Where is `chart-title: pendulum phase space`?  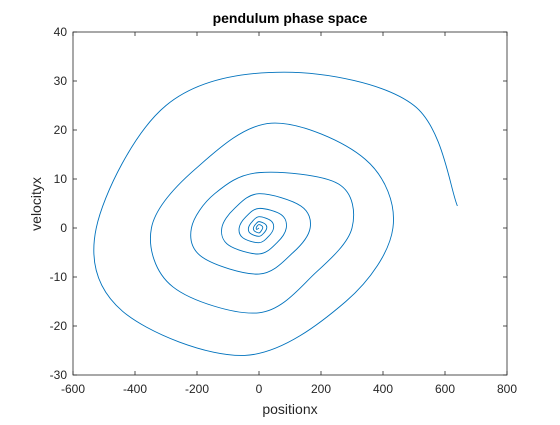 chart-title: pendulum phase space is located at coordinates (290, 18).